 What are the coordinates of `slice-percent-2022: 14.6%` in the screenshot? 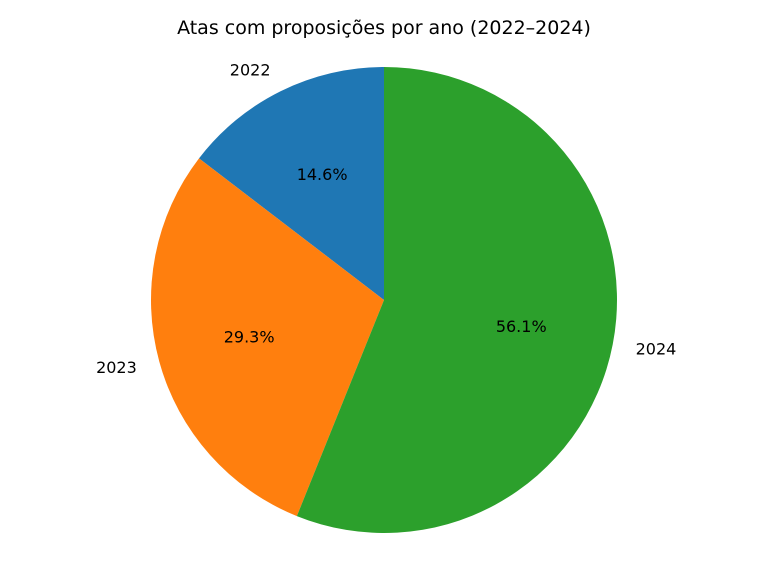 It's located at (322, 174).